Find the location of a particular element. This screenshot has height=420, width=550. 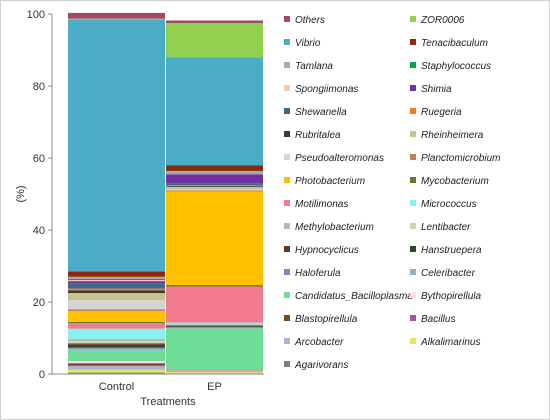

bar-segment-haloferula-ep is located at coordinates (214, 327).